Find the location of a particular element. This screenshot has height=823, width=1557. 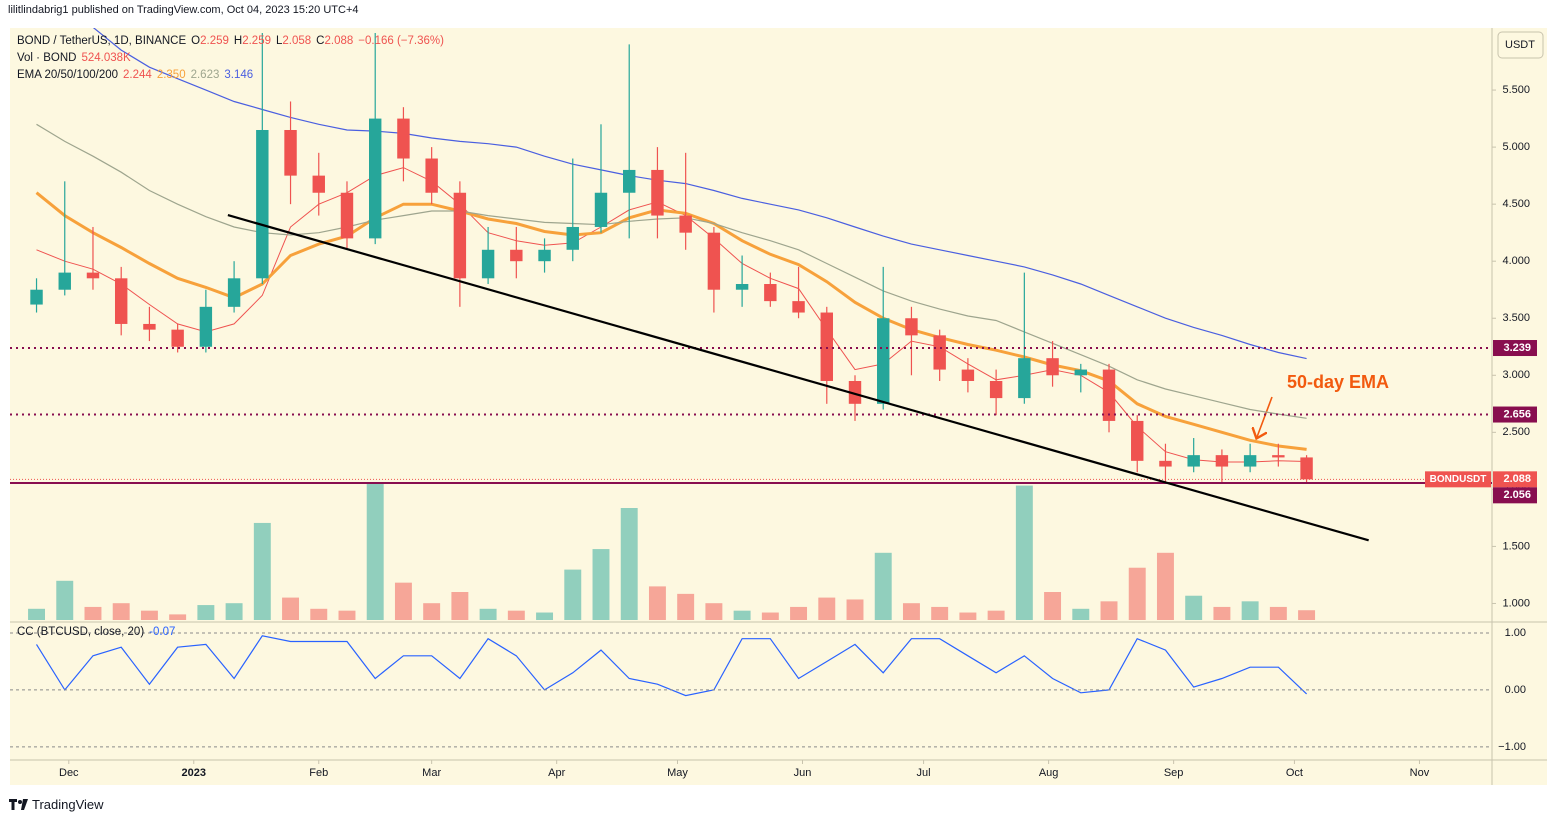

low-level-label: 2.056 is located at coordinates (1517, 495).